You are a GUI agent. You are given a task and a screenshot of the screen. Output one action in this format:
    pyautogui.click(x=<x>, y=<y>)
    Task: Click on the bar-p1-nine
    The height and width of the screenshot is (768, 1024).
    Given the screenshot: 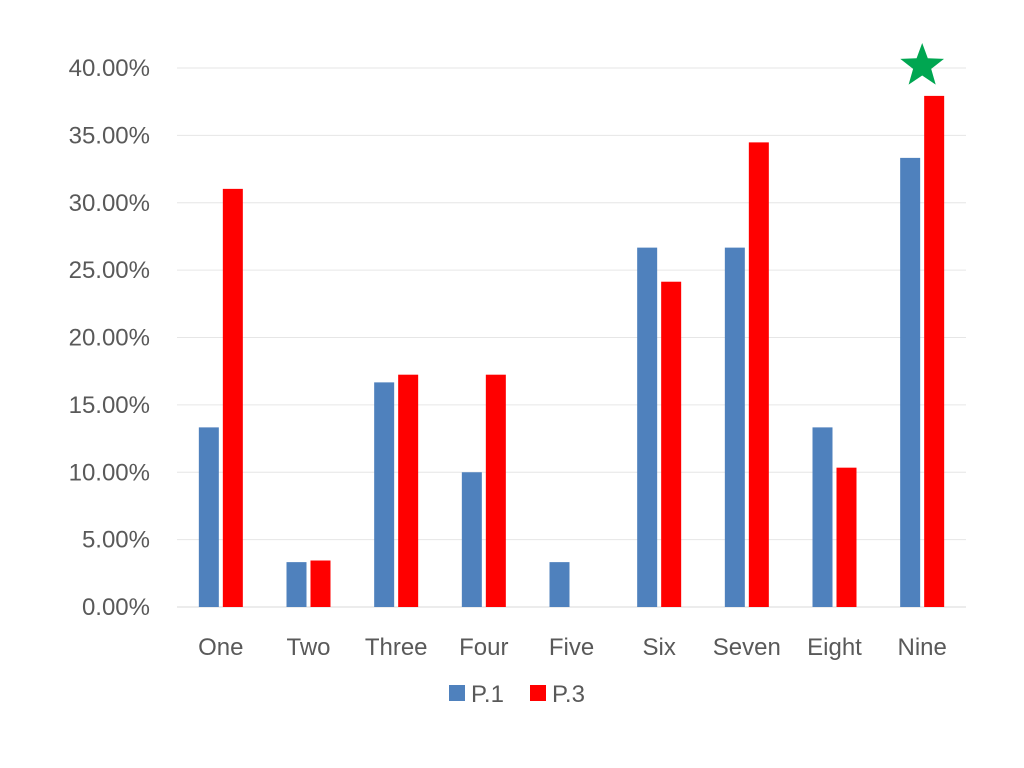 What is the action you would take?
    pyautogui.click(x=910, y=382)
    